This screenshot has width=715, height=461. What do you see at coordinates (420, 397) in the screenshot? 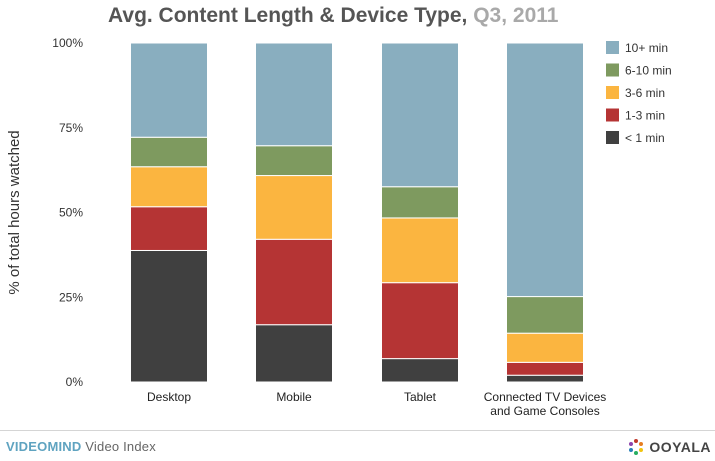
I see `x-tick-label: Tablet` at bounding box center [420, 397].